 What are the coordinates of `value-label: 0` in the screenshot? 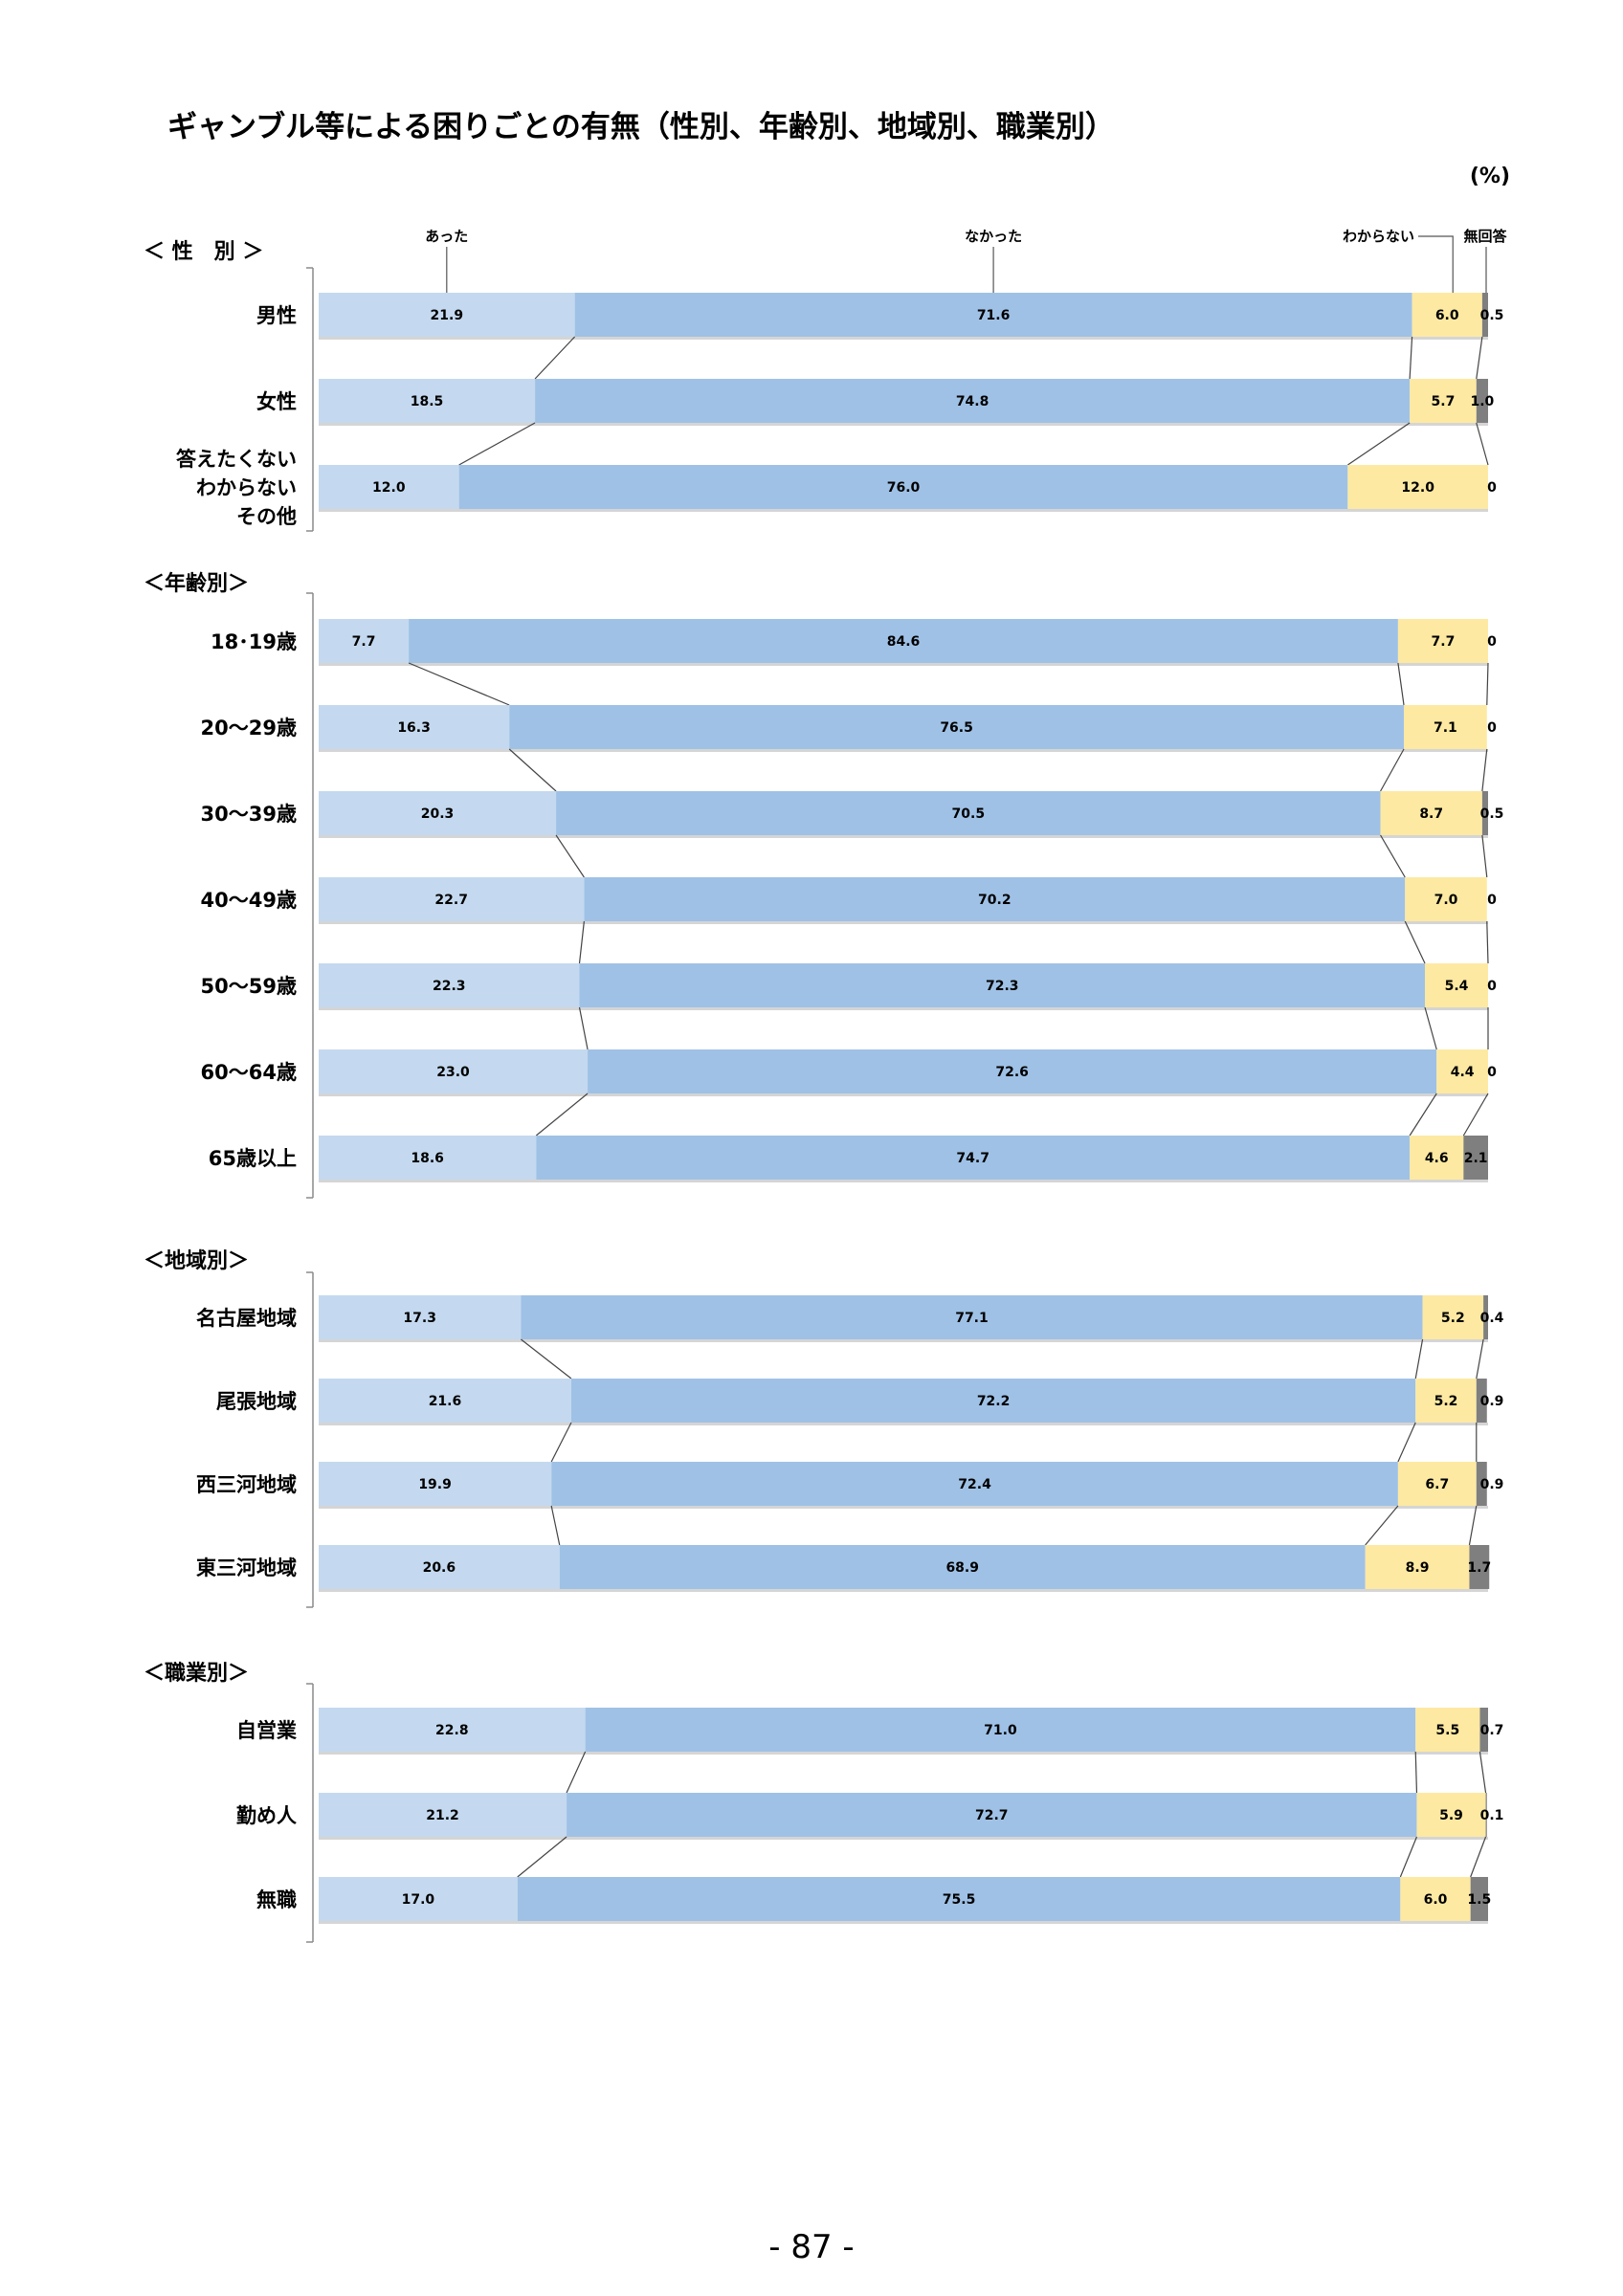 It's located at (1492, 1073).